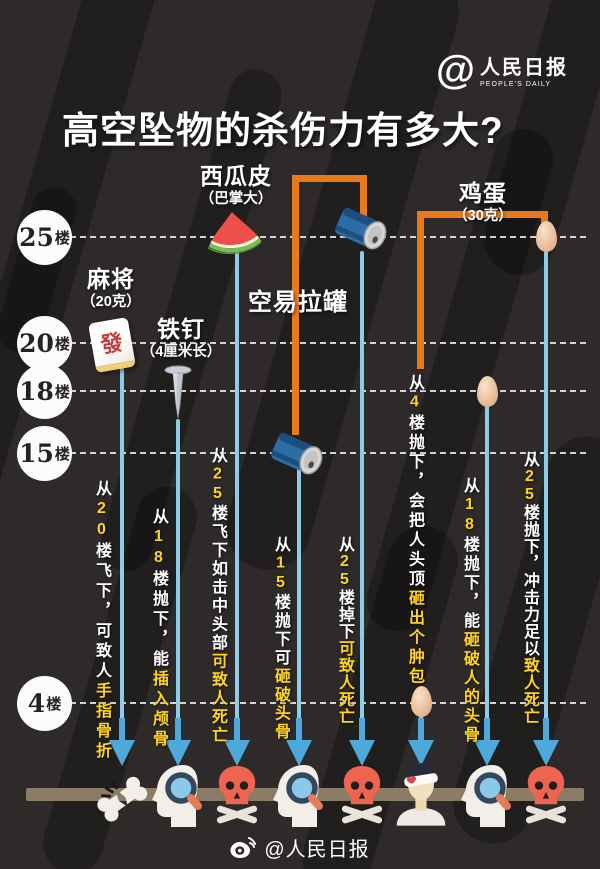  What do you see at coordinates (516, 84) in the screenshot?
I see `logo-name-en: PEOPLE'S DAILY` at bounding box center [516, 84].